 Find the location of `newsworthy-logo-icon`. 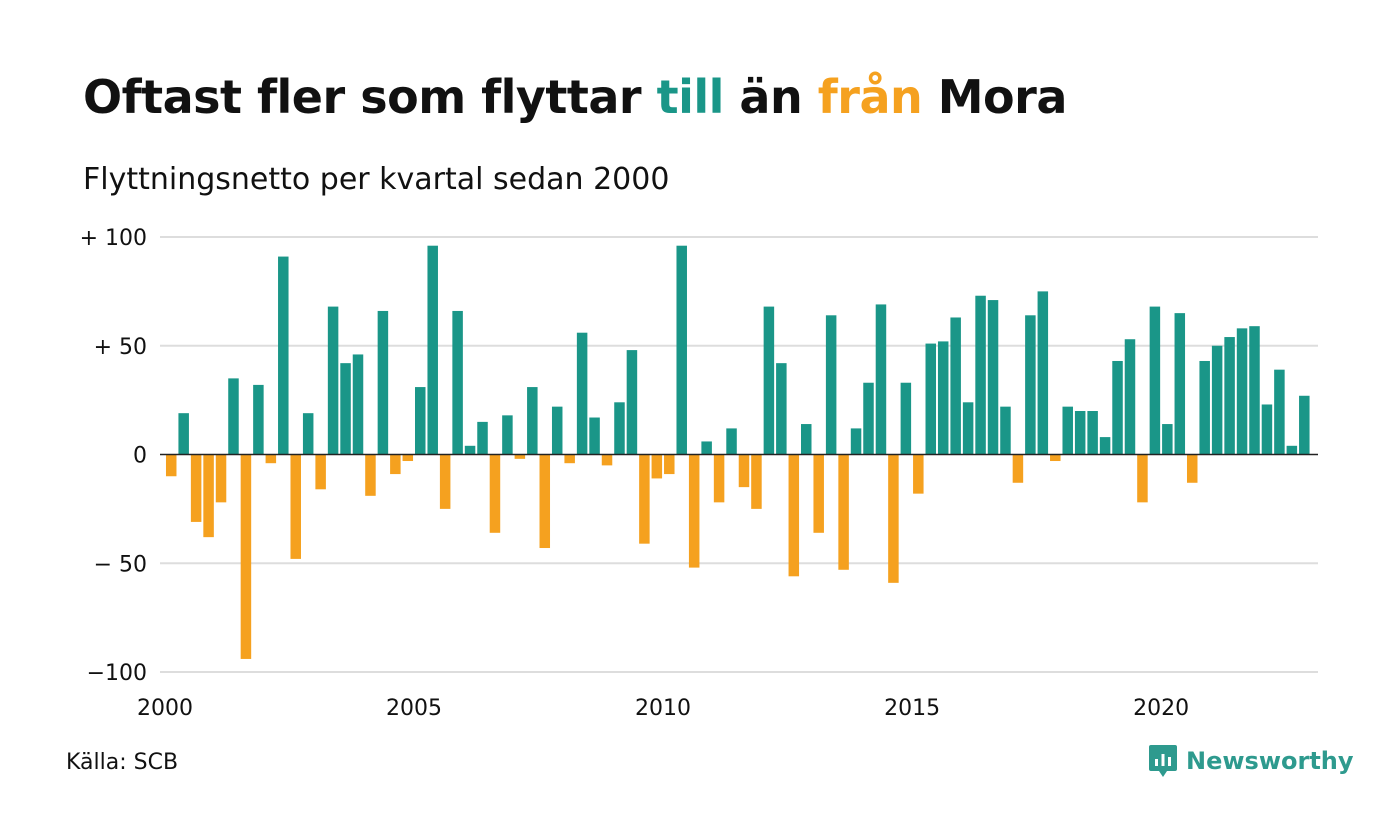

newsworthy-logo-icon is located at coordinates (1163, 761).